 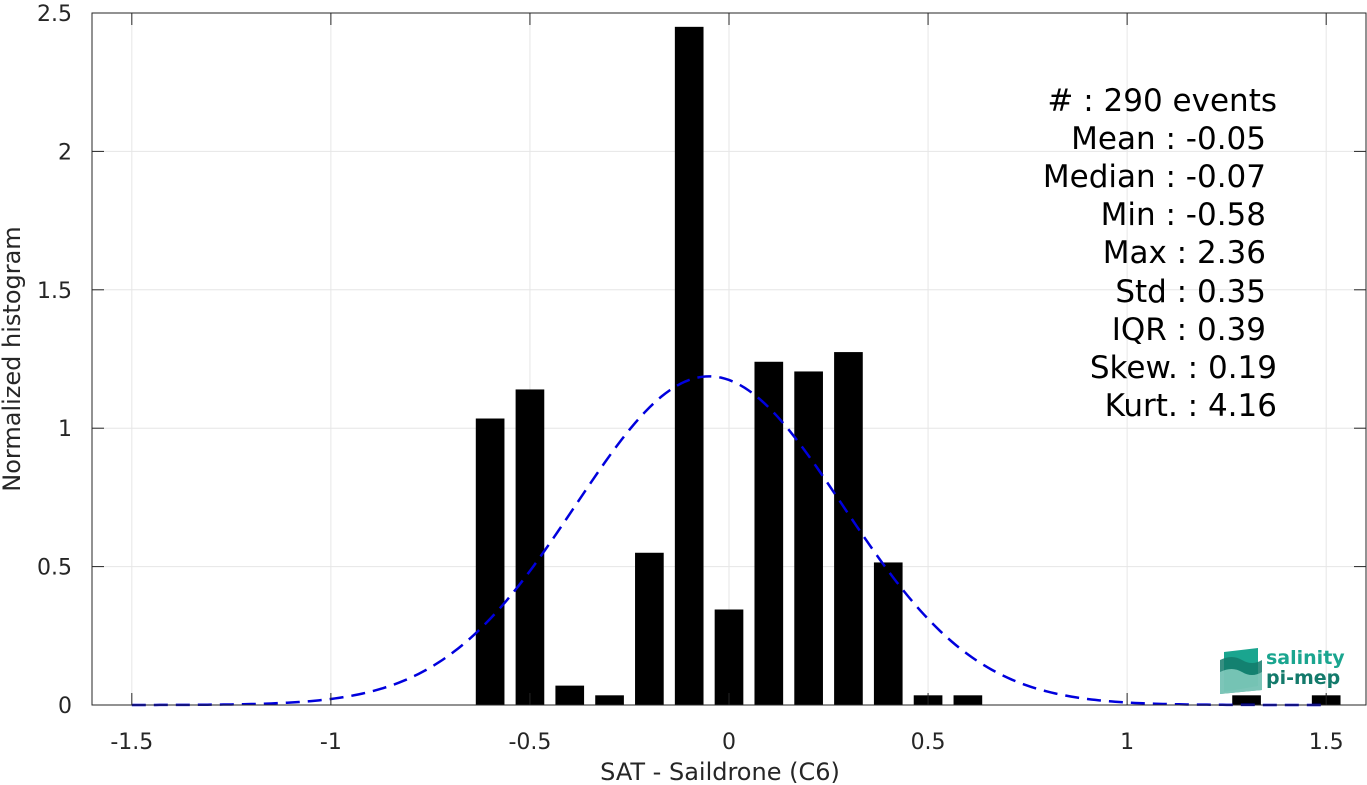 What do you see at coordinates (1241, 671) in the screenshot?
I see `logo-waves-icon` at bounding box center [1241, 671].